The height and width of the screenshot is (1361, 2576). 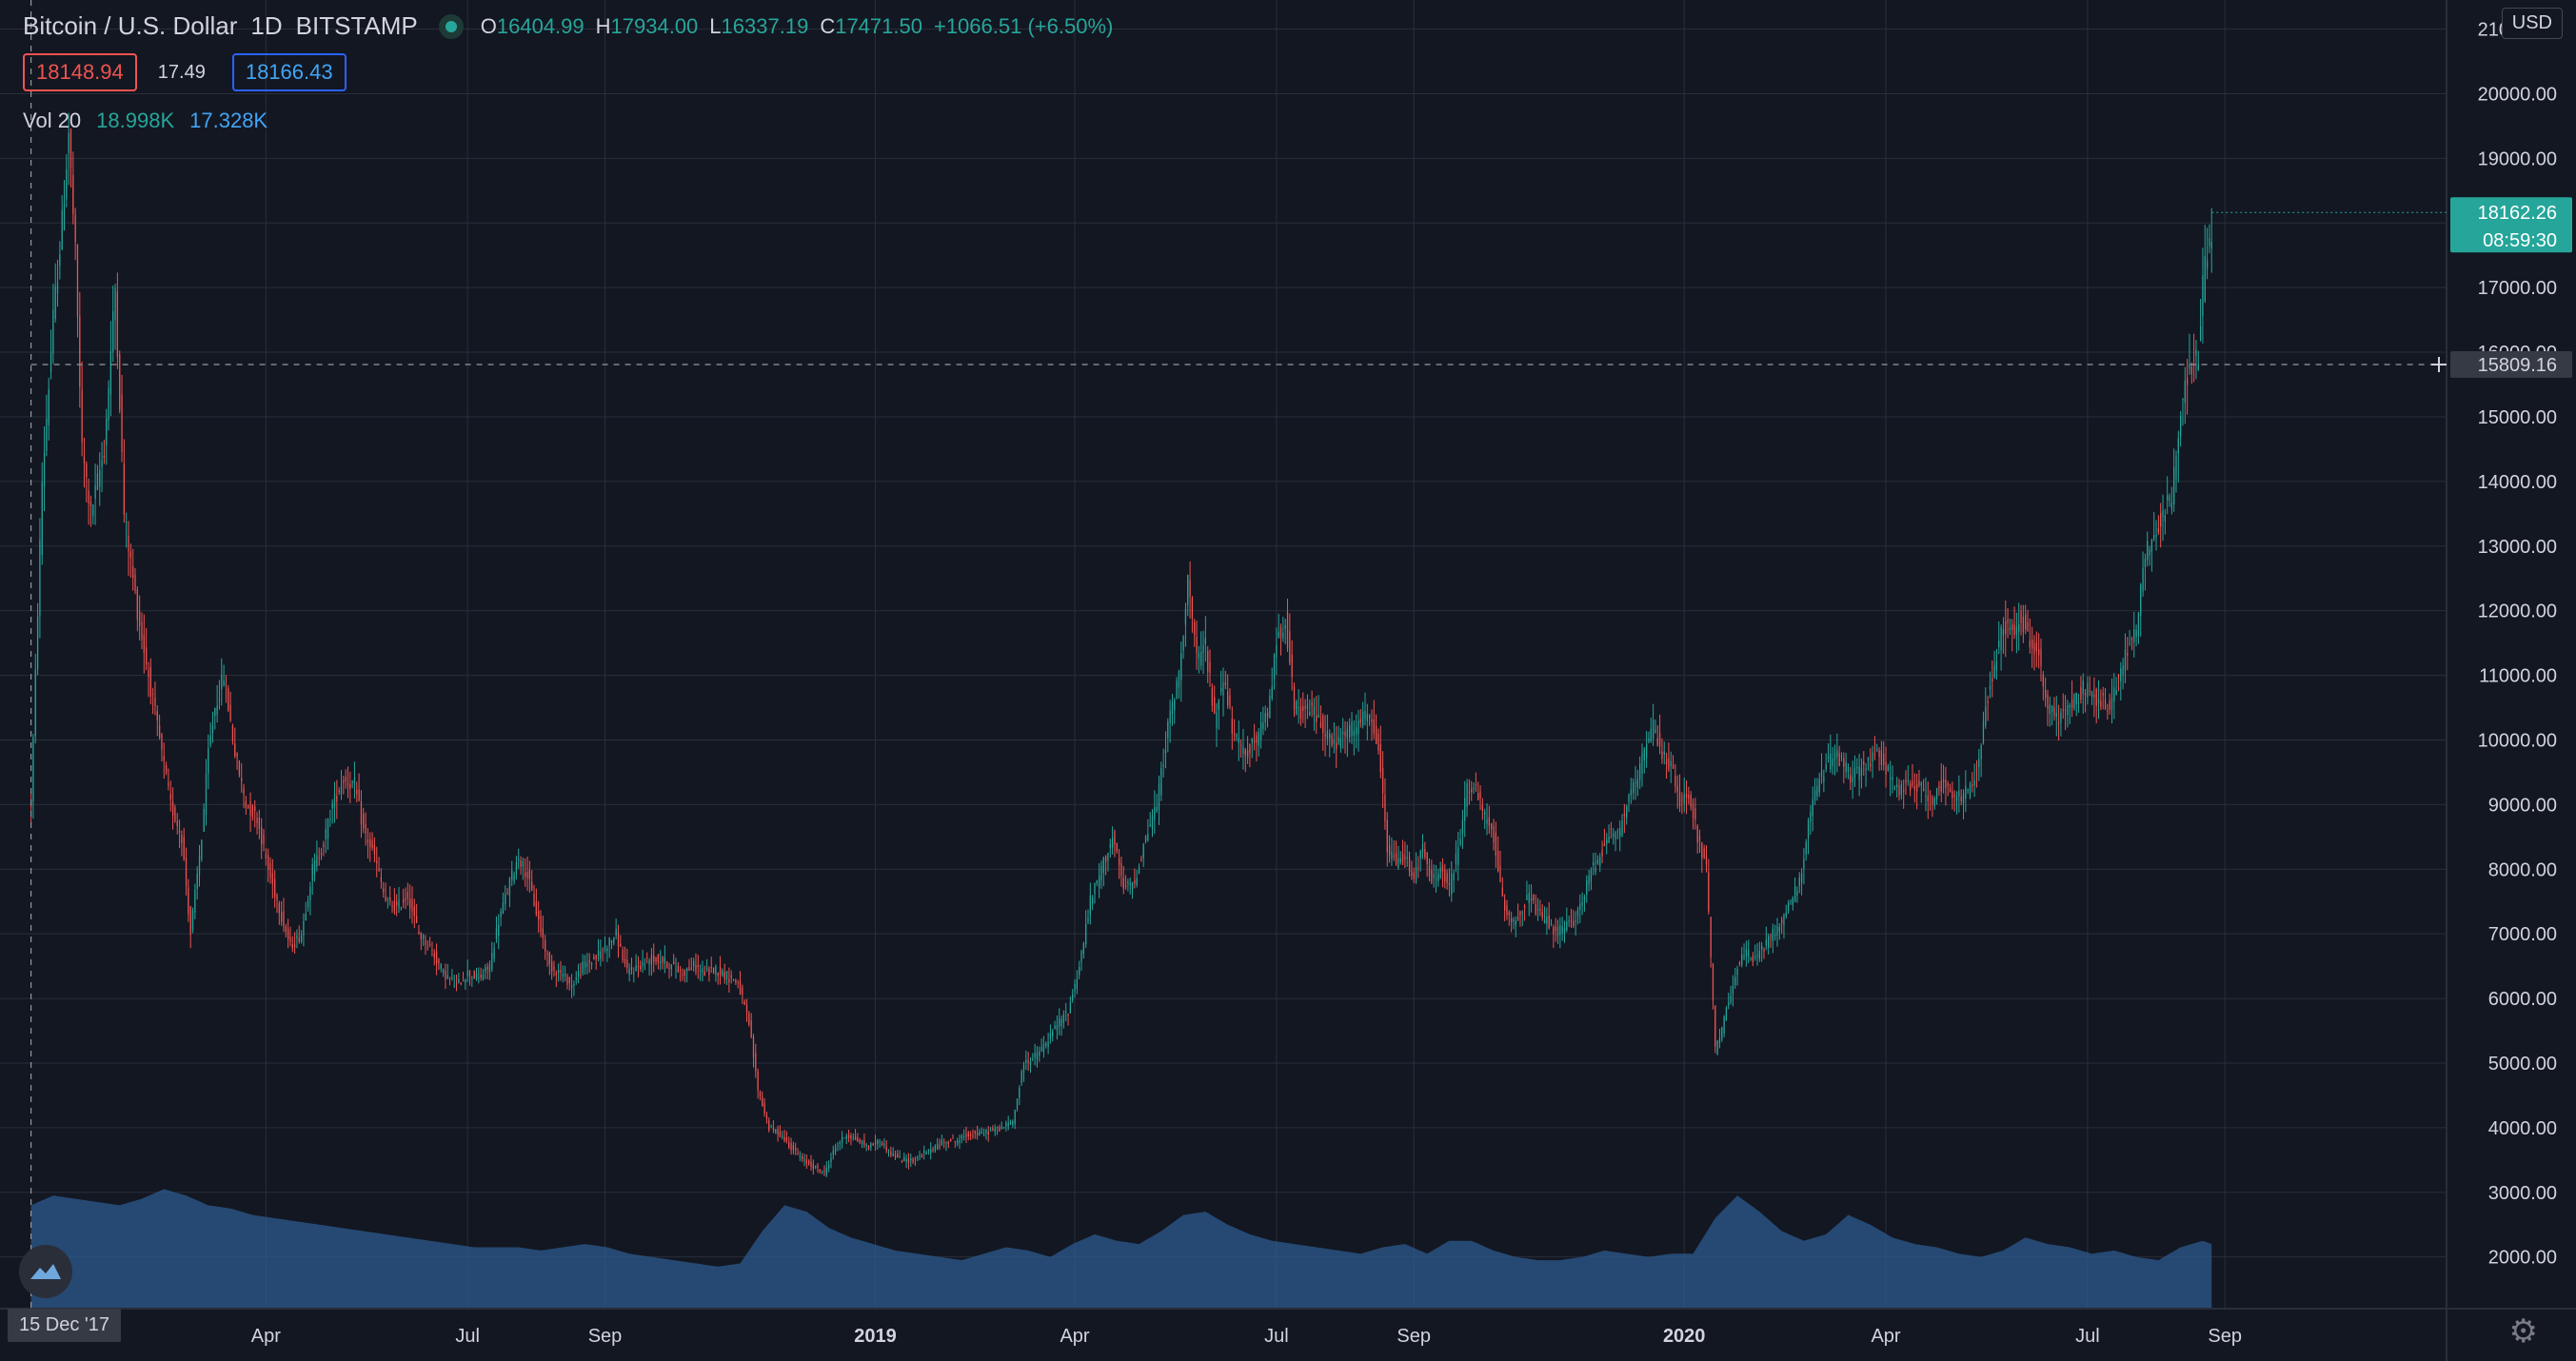 What do you see at coordinates (2522, 869) in the screenshot?
I see `price-tick-label: 8000.00` at bounding box center [2522, 869].